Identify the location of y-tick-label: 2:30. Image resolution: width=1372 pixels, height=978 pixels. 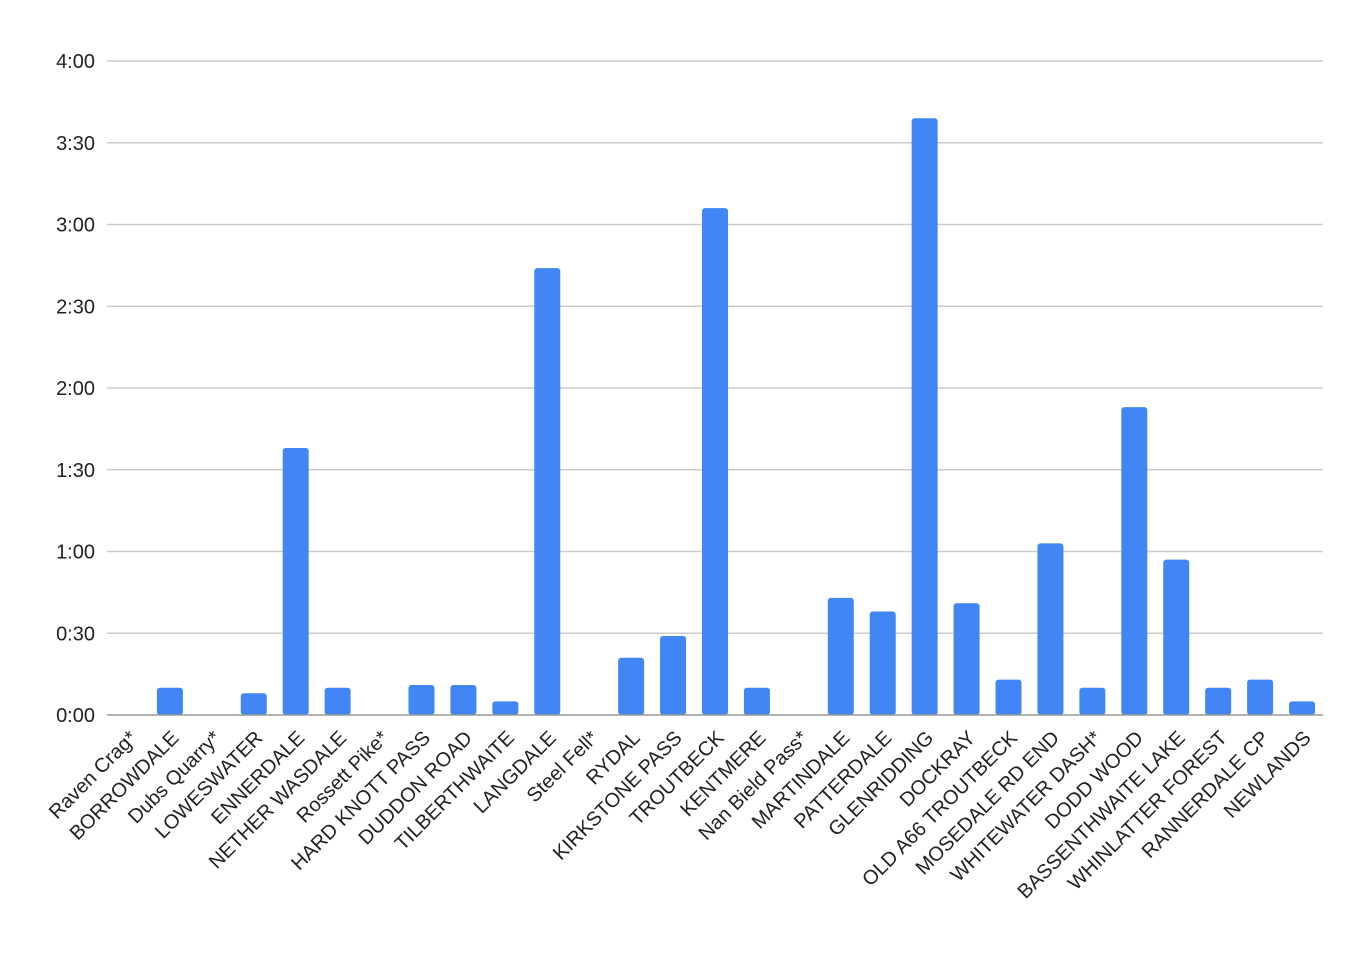
(75, 307).